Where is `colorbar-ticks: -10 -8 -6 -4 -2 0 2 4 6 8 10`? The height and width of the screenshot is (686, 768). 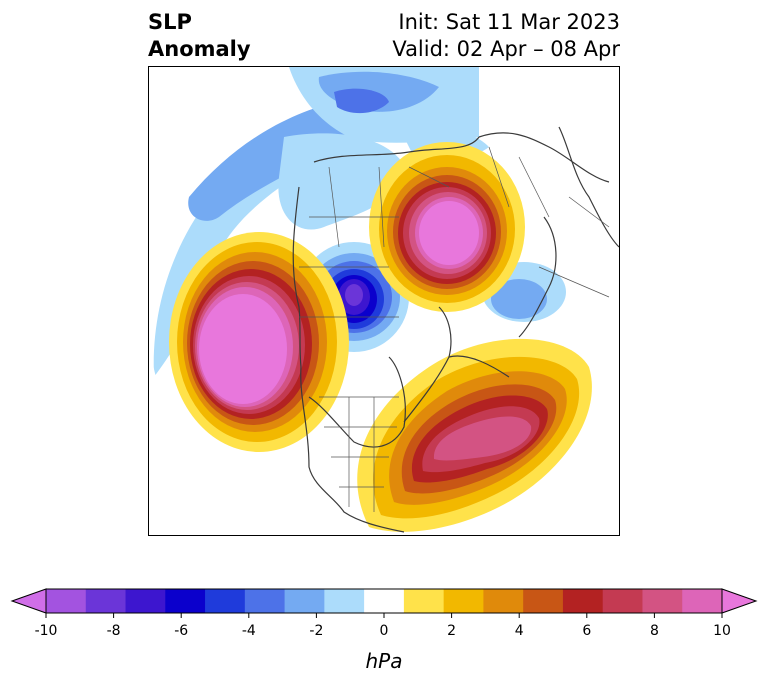 colorbar-ticks: -10 -8 -6 -4 -2 0 2 4 6 8 10 is located at coordinates (383, 626).